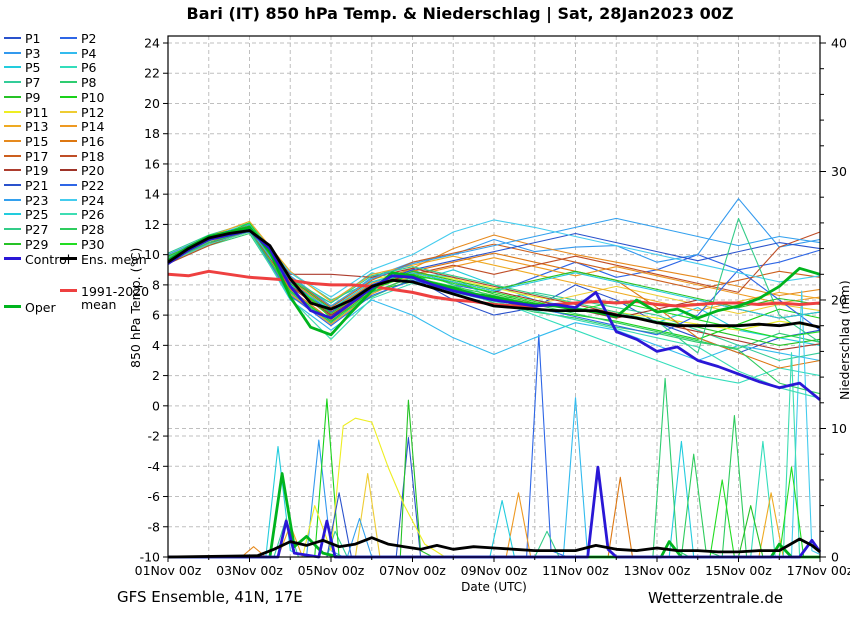  Describe the element at coordinates (89, 68) in the screenshot. I see `legend-label: P6` at that location.